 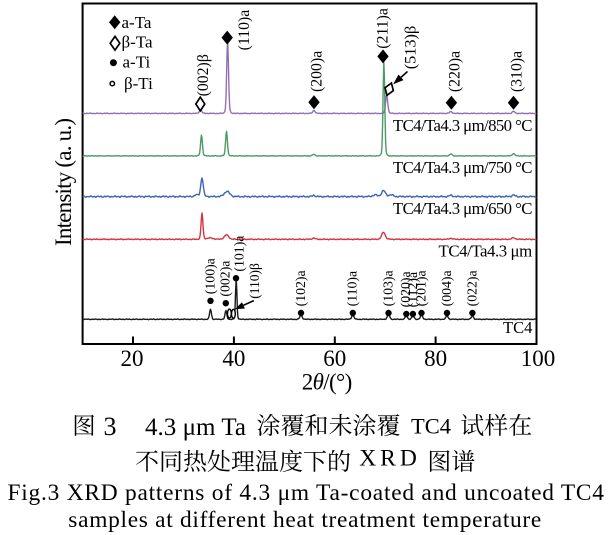 What do you see at coordinates (226, 279) in the screenshot?
I see `svg-text: (002)a` at bounding box center [226, 279].